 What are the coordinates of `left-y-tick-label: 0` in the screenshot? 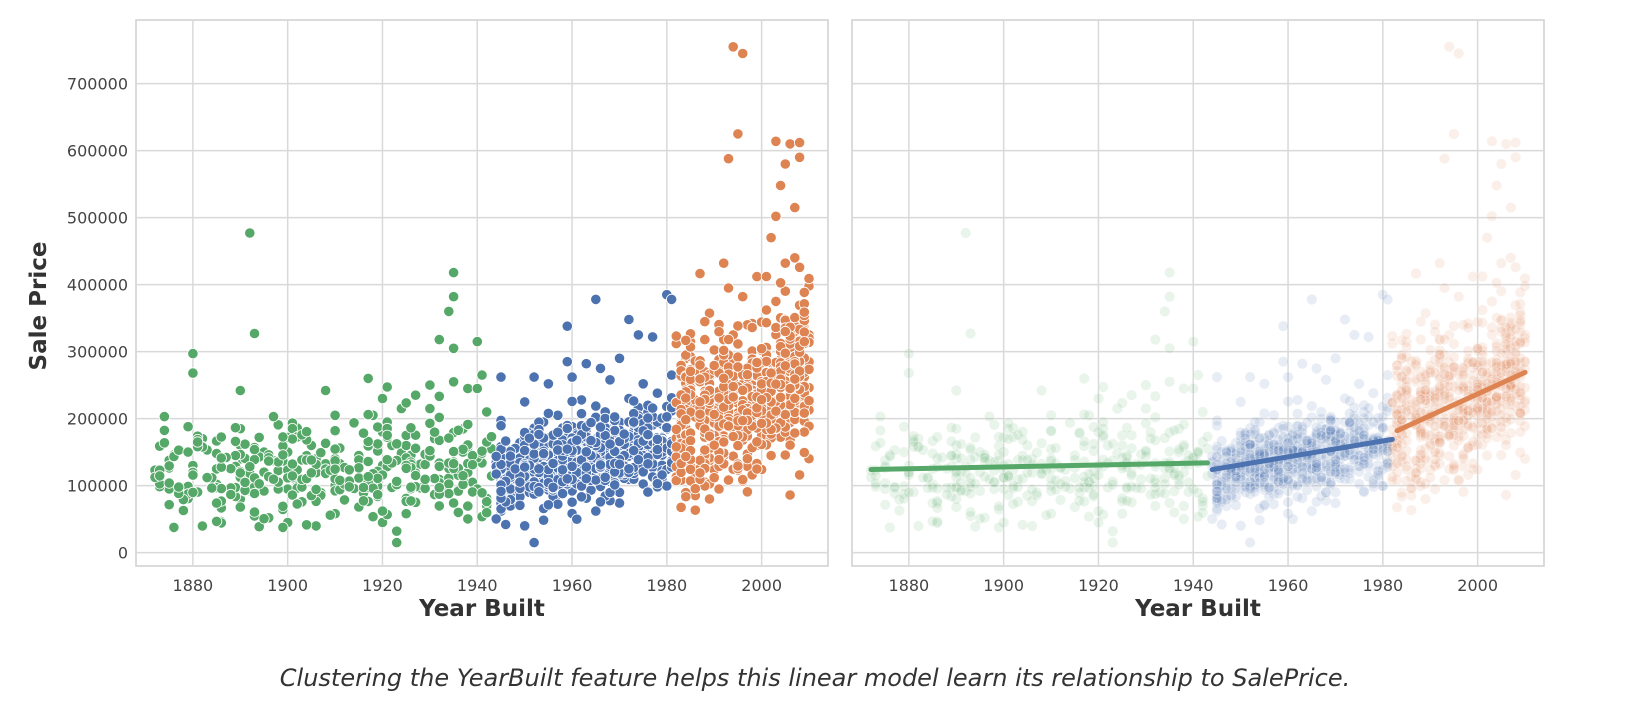 It's located at (123, 553).